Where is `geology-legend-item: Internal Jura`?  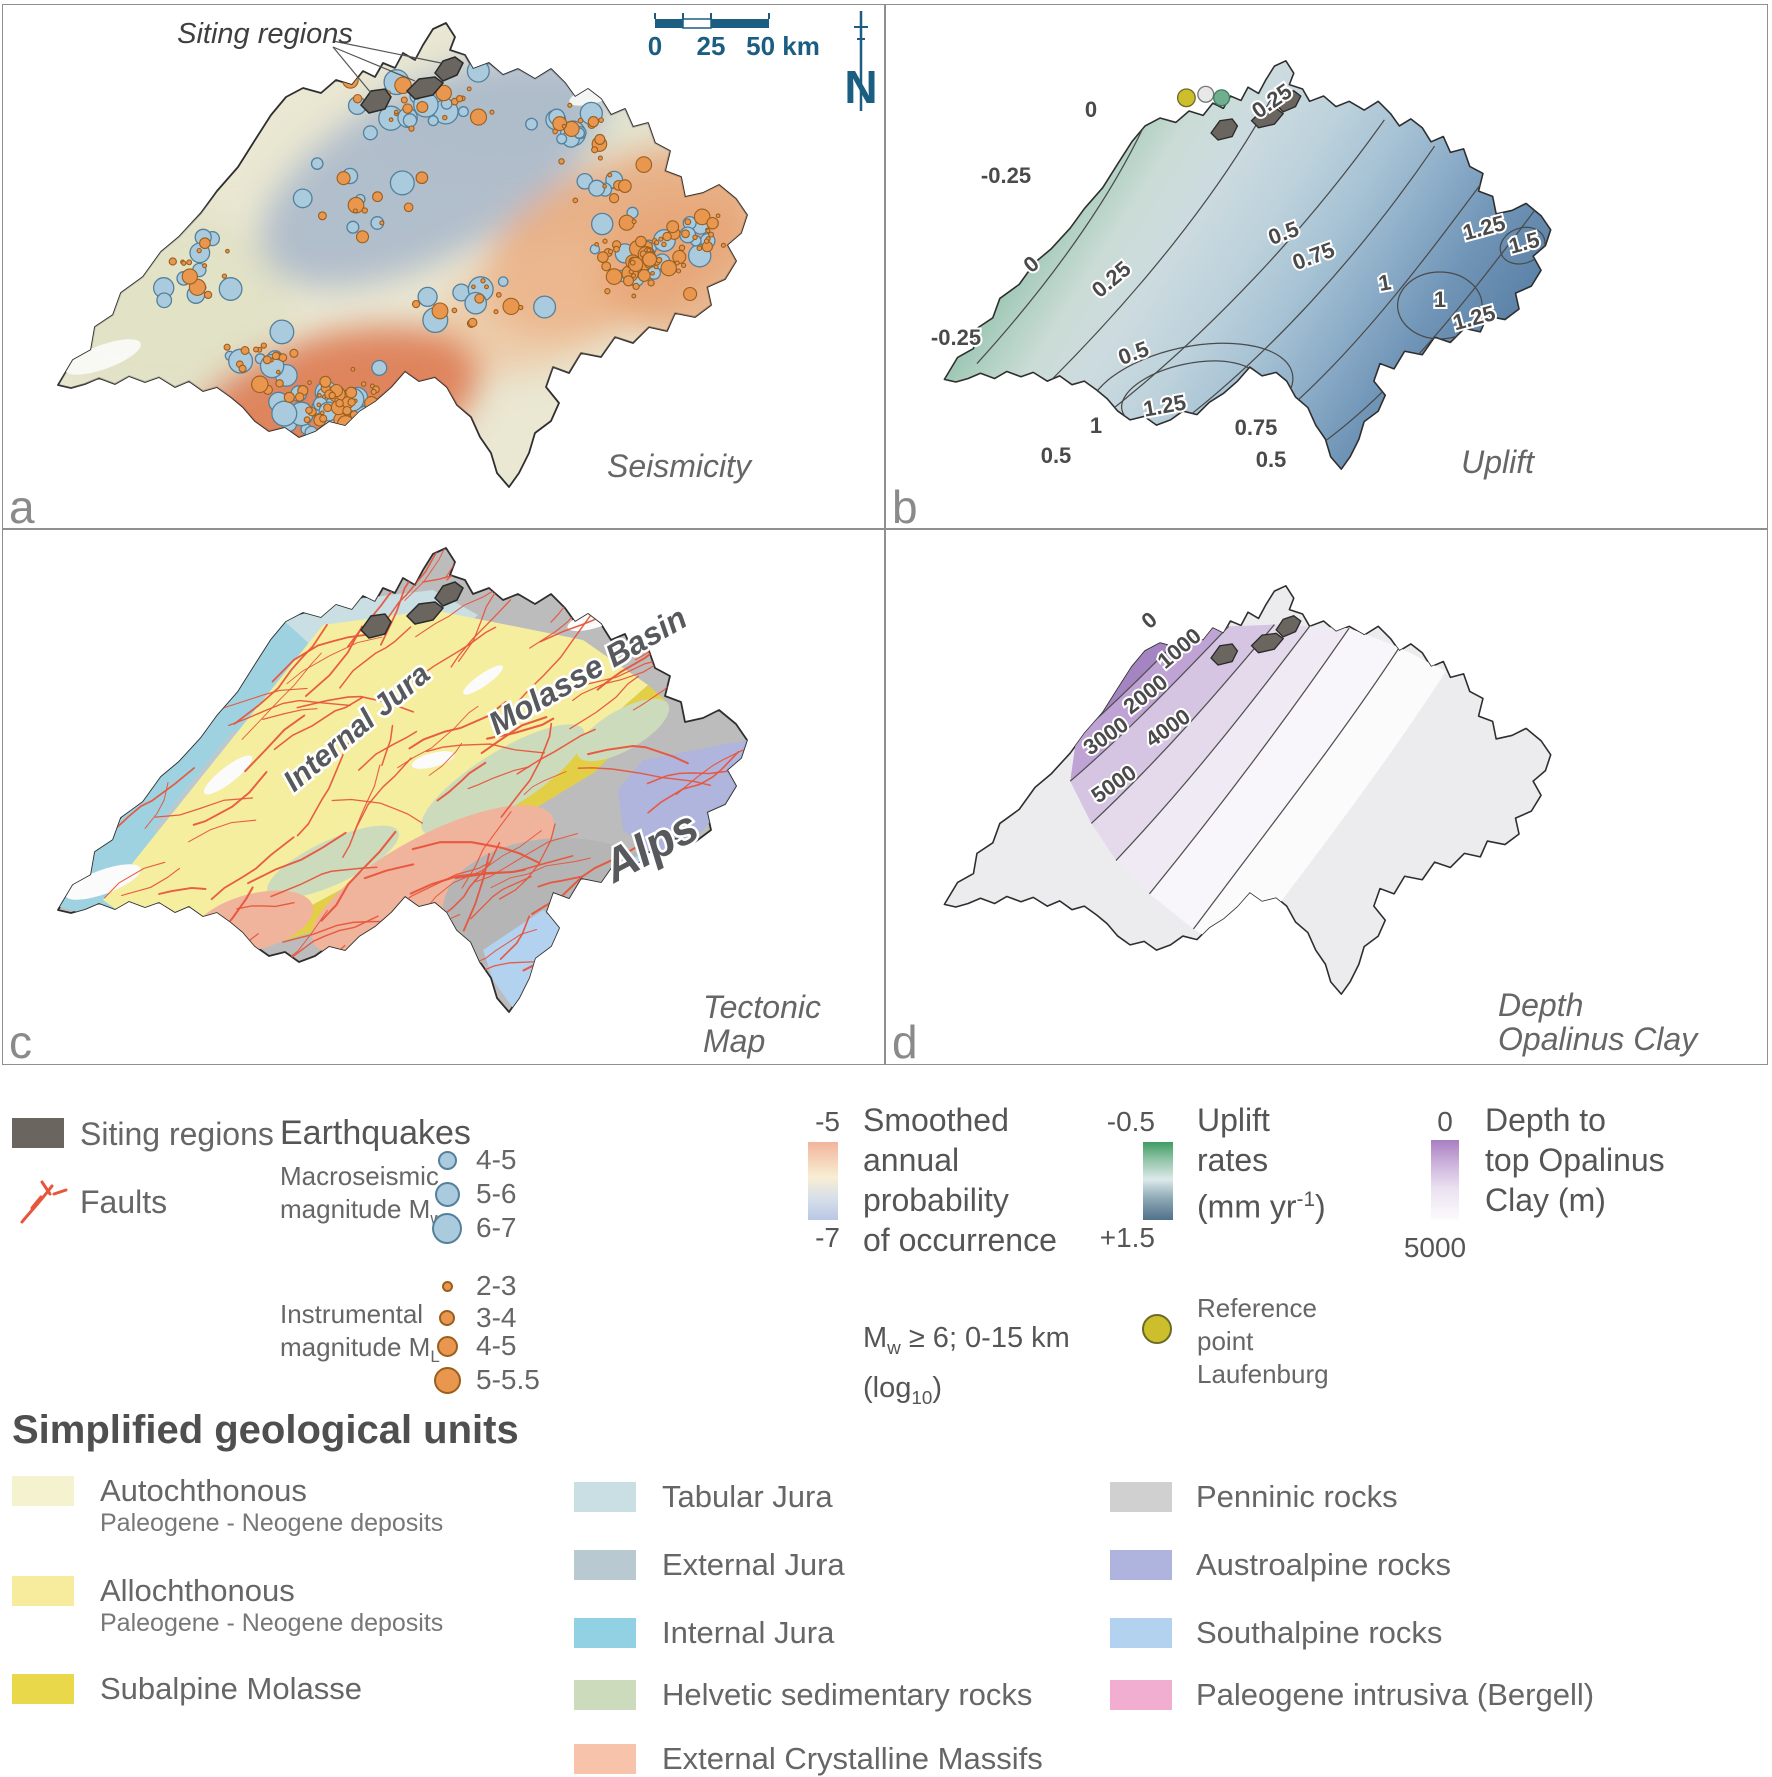
geology-legend-item: Internal Jura is located at coordinates (748, 1633).